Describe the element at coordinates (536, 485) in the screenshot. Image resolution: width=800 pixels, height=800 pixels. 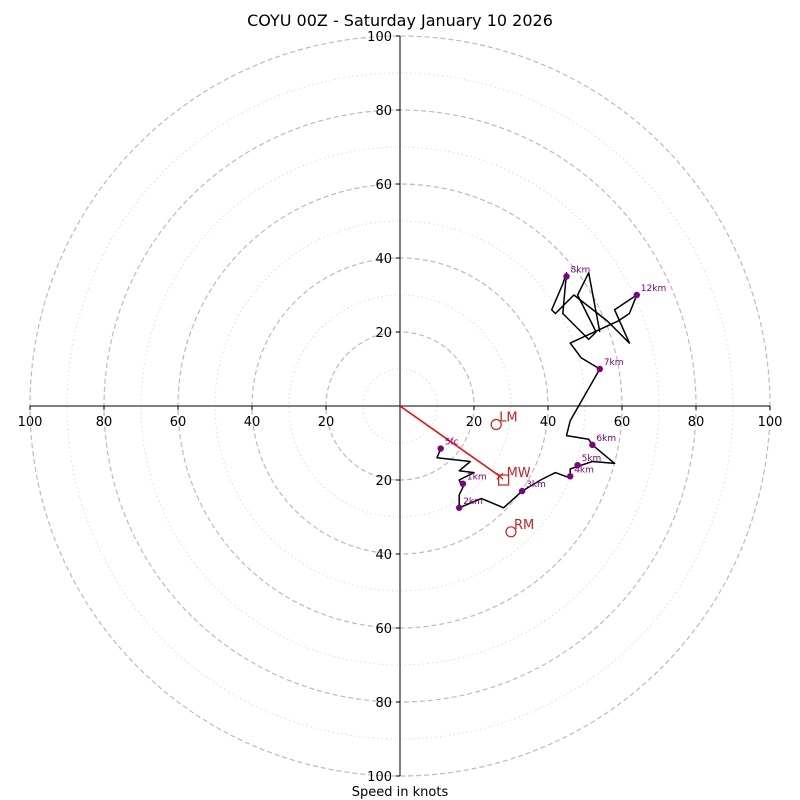
I see `height-point-label: 3km` at that location.